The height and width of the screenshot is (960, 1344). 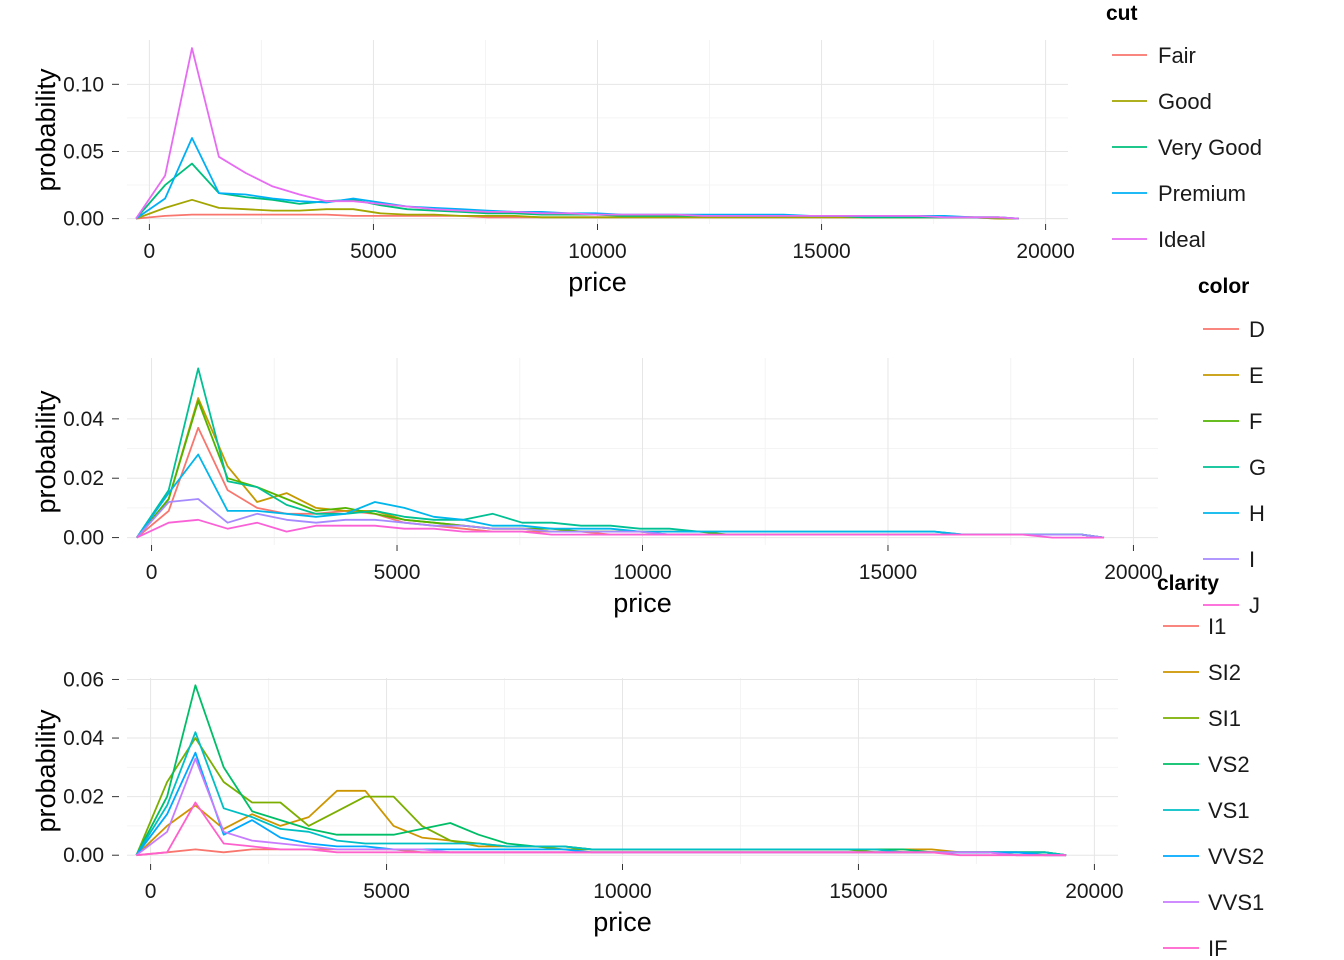 What do you see at coordinates (1252, 559) in the screenshot?
I see `legend-label: I` at bounding box center [1252, 559].